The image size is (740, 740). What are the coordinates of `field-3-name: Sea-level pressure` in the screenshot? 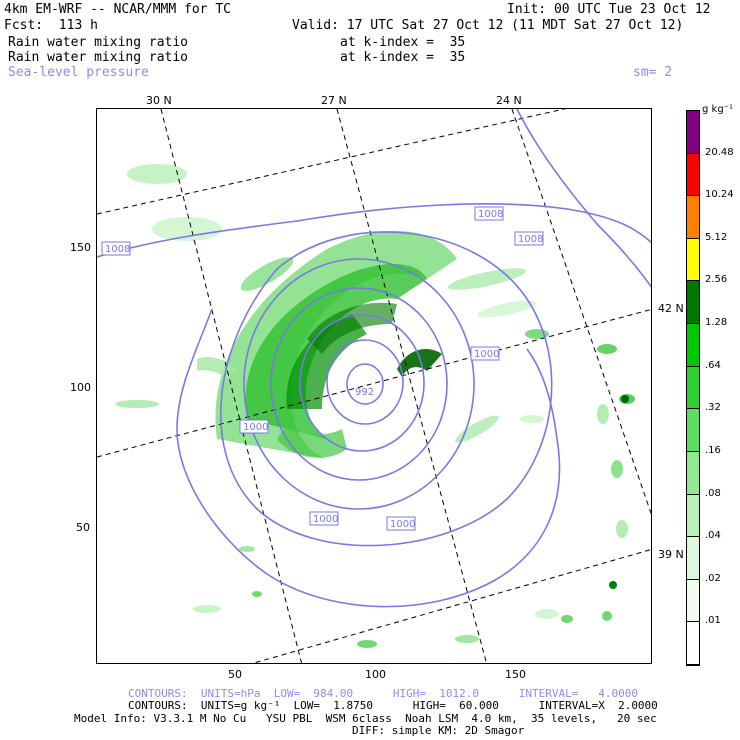 It's located at (78, 72).